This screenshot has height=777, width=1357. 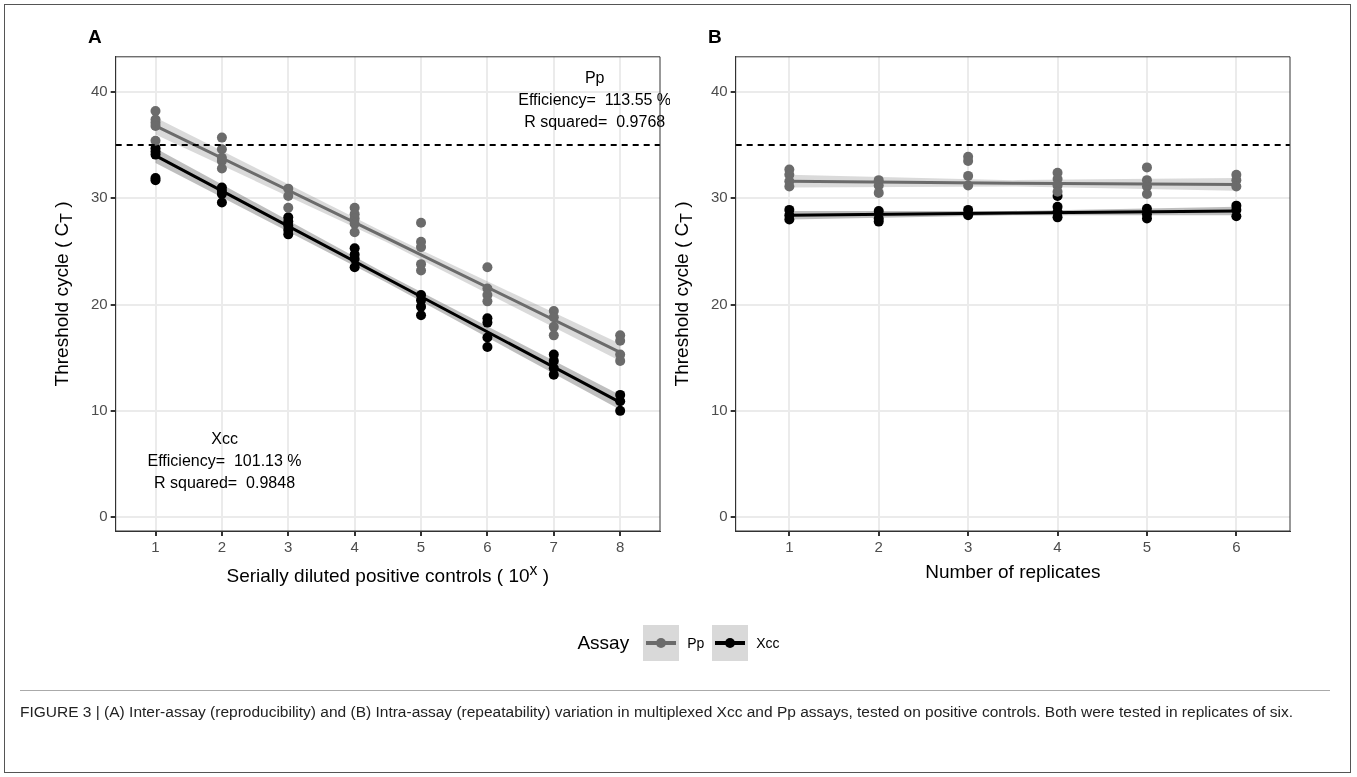 What do you see at coordinates (1013, 572) in the screenshot?
I see `x-axis-title: Number of replicates` at bounding box center [1013, 572].